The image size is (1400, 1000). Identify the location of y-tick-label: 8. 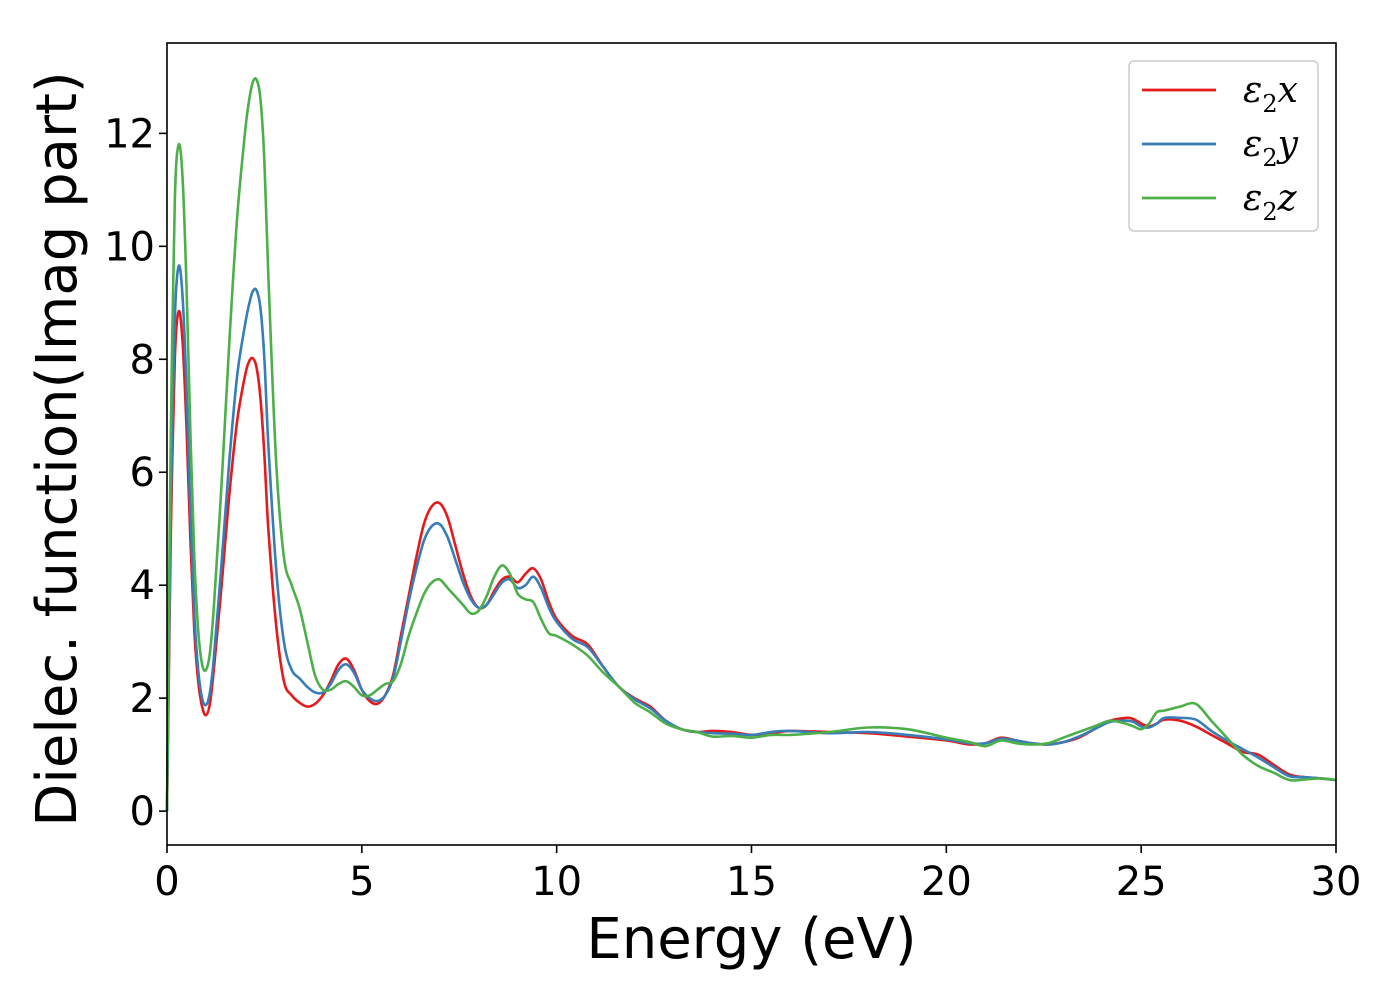
(142, 360).